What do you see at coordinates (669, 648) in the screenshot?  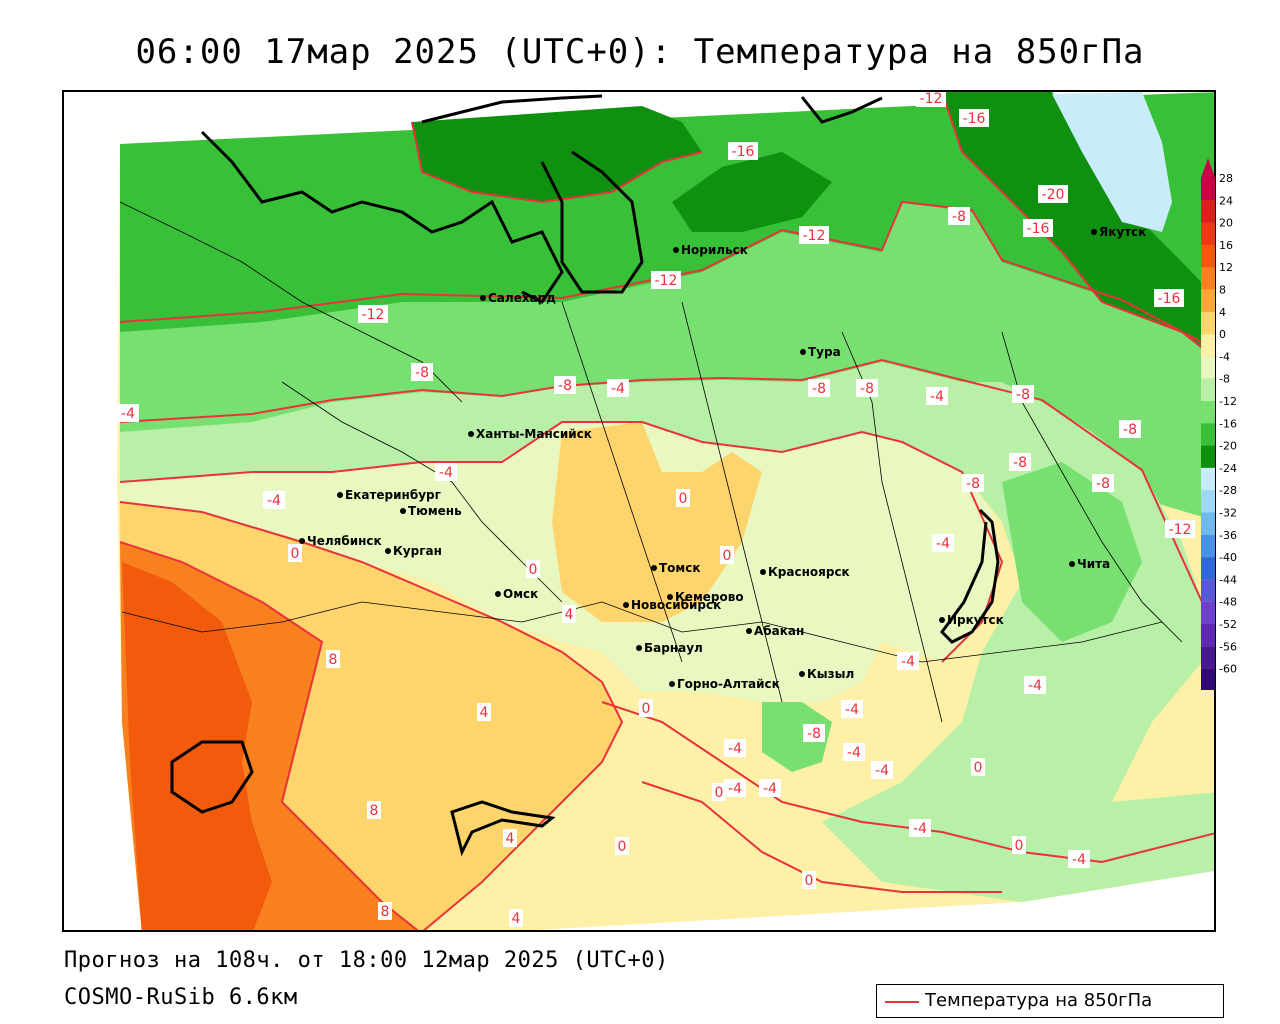 I see `city-marker: Барнаул` at bounding box center [669, 648].